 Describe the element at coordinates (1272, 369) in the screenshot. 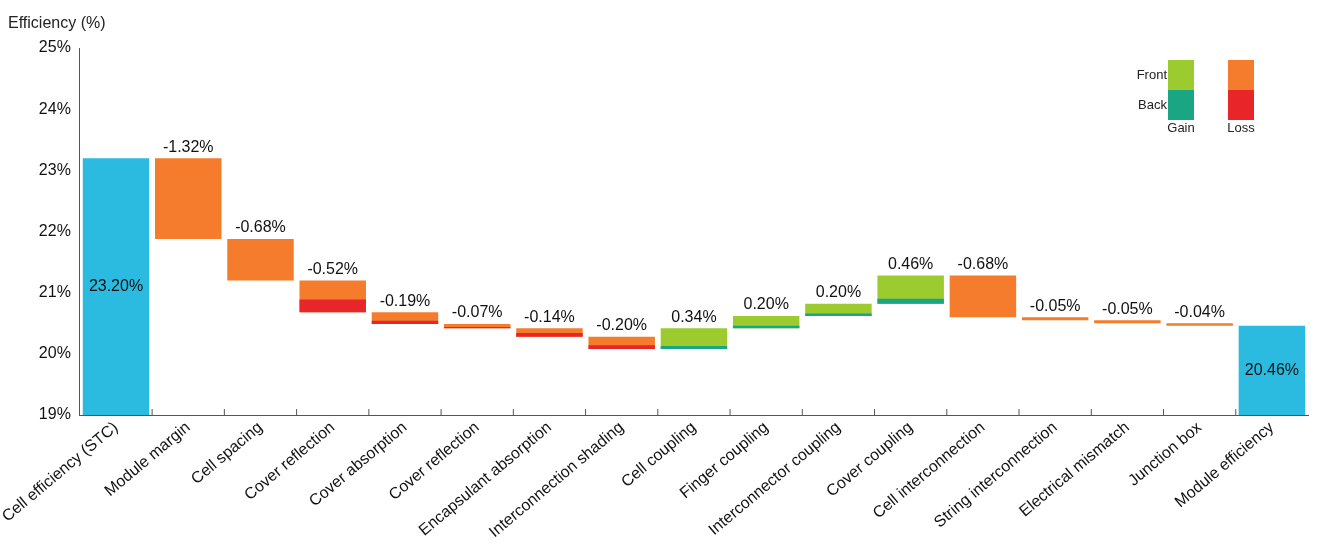

I see `data-label: 20.46%` at that location.